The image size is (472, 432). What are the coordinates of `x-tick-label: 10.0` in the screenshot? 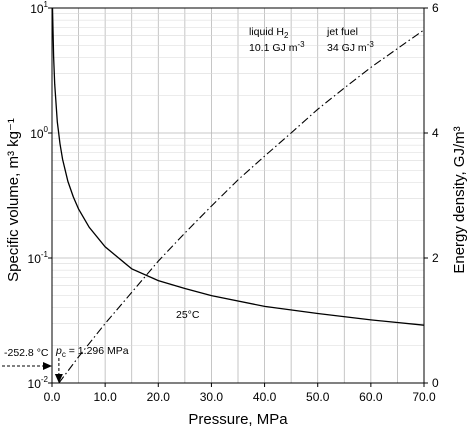 It's located at (105, 397).